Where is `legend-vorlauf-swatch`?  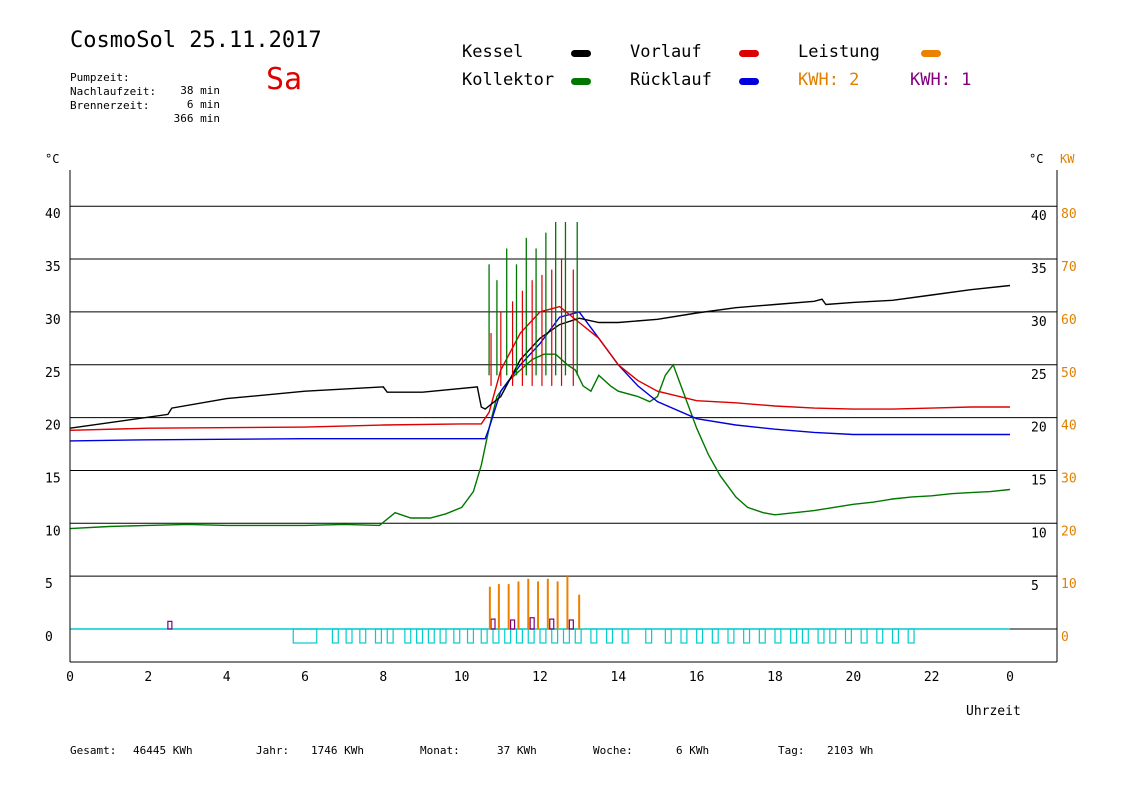
legend-vorlauf-swatch is located at coordinates (749, 53).